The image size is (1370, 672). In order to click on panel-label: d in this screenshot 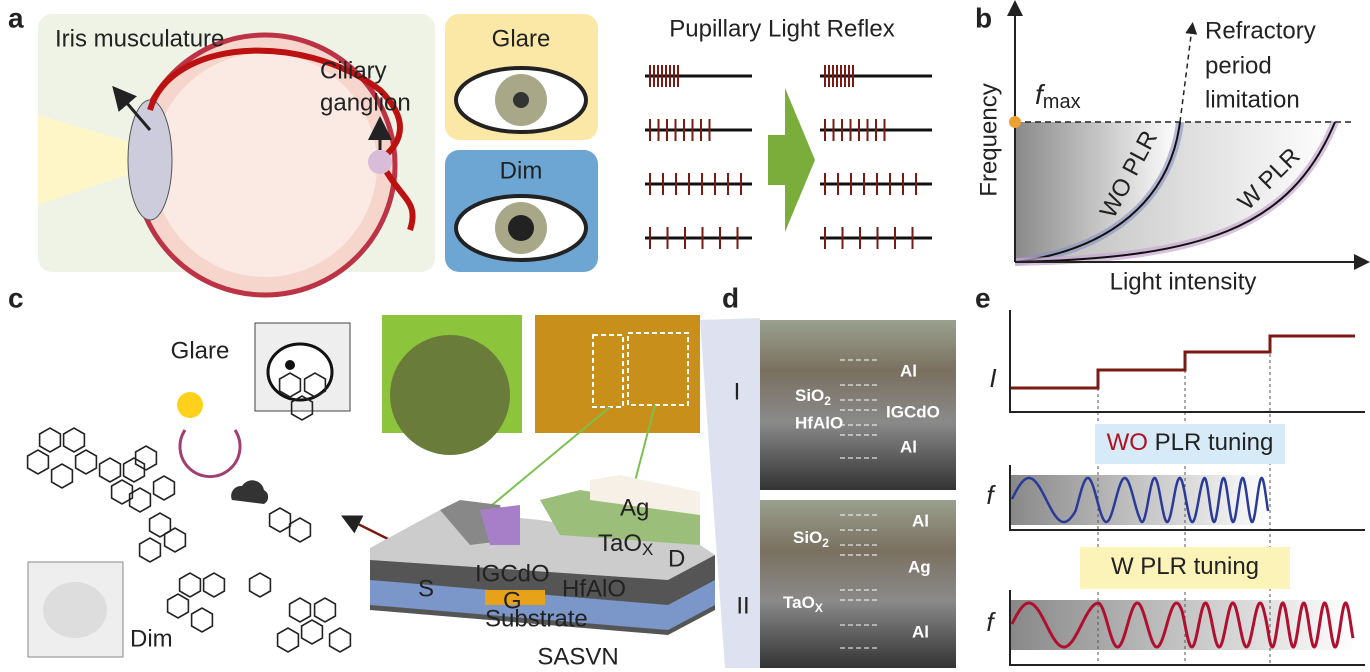, I will do `click(730, 297)`.